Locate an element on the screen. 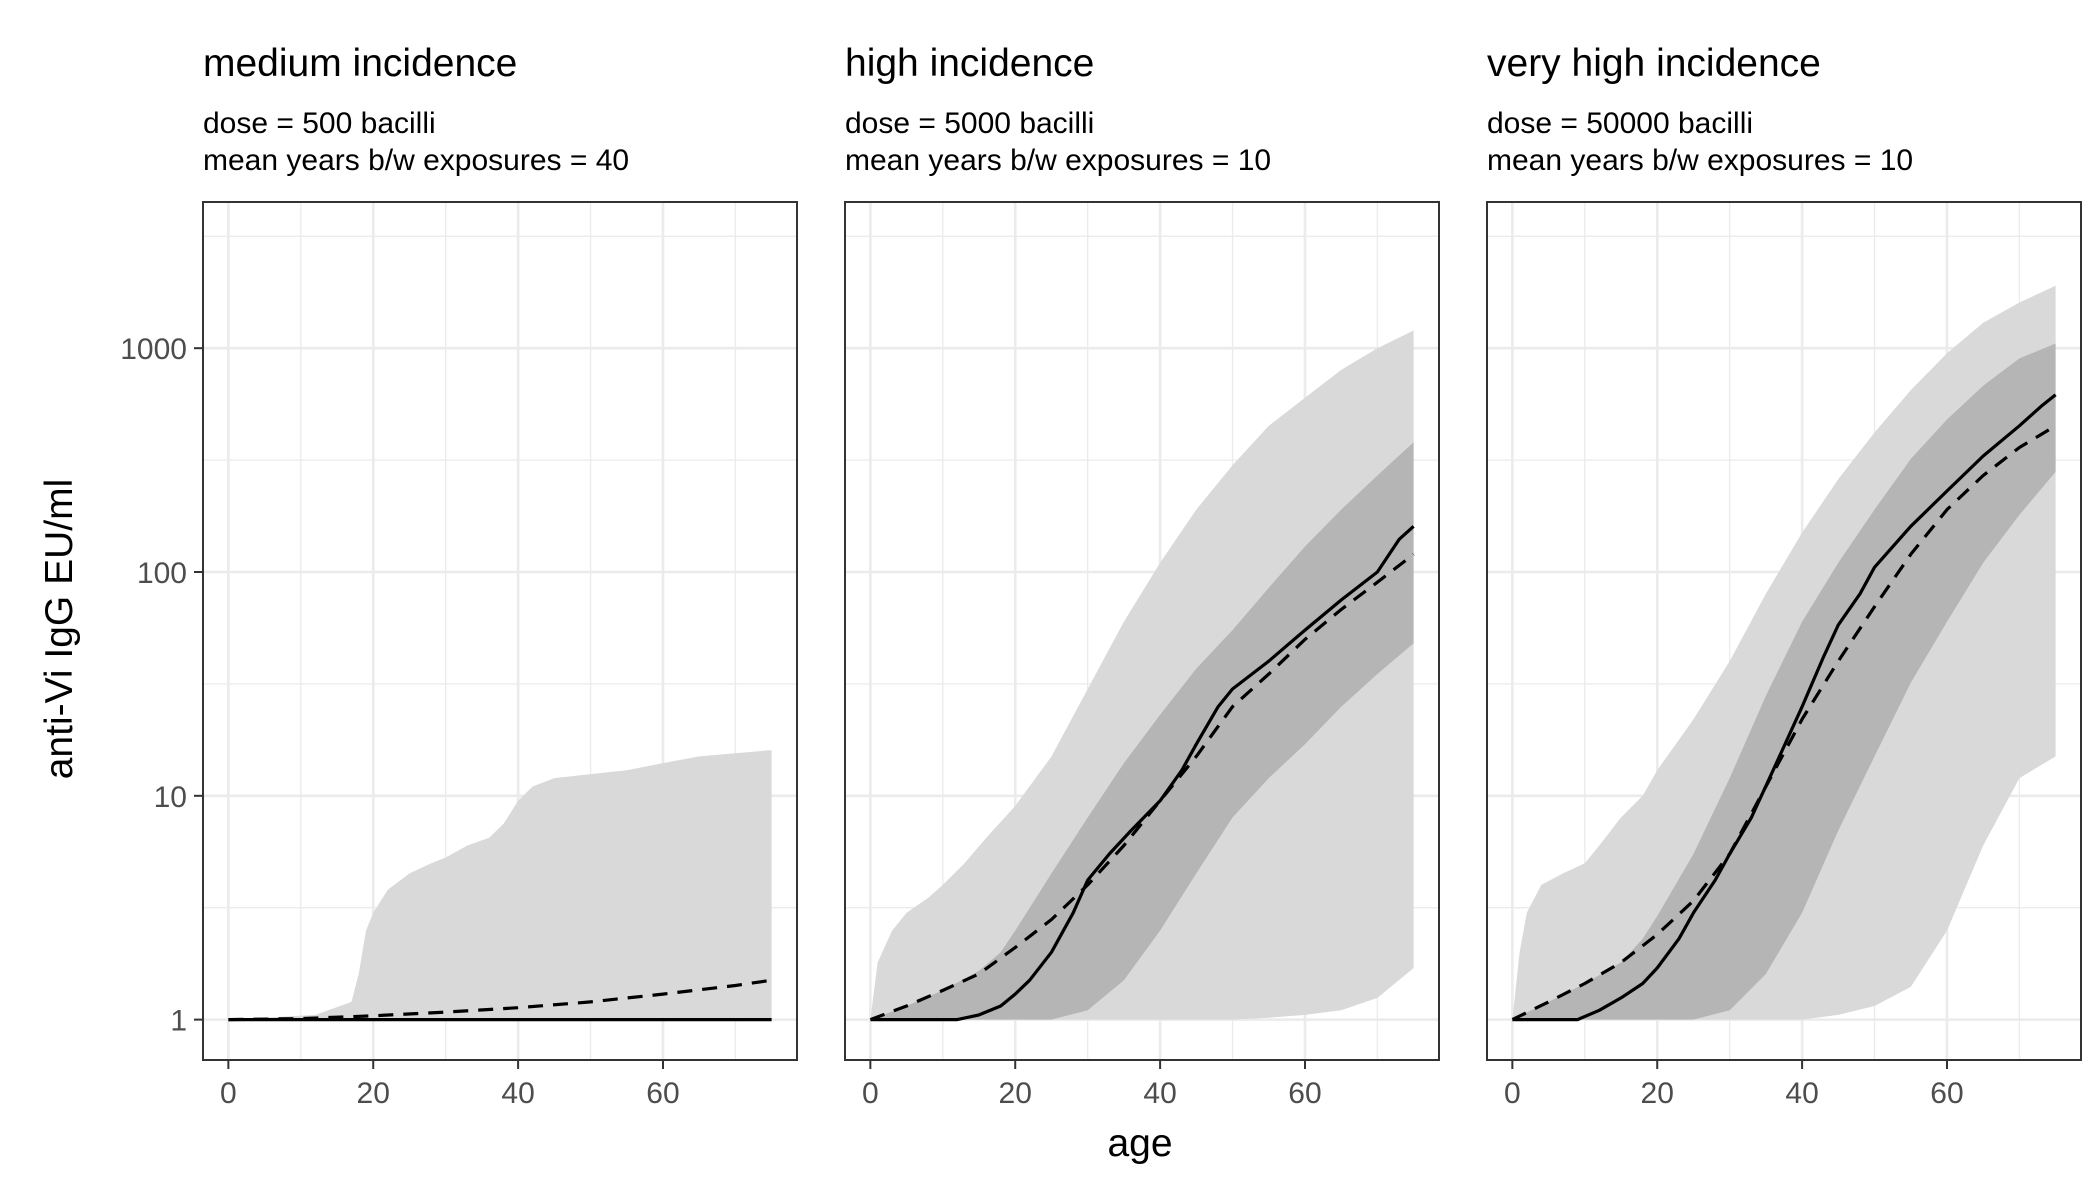 This screenshot has height=1200, width=2100. panel-subtitle-exposures: mean years b/w exposures = 40 is located at coordinates (416, 160).